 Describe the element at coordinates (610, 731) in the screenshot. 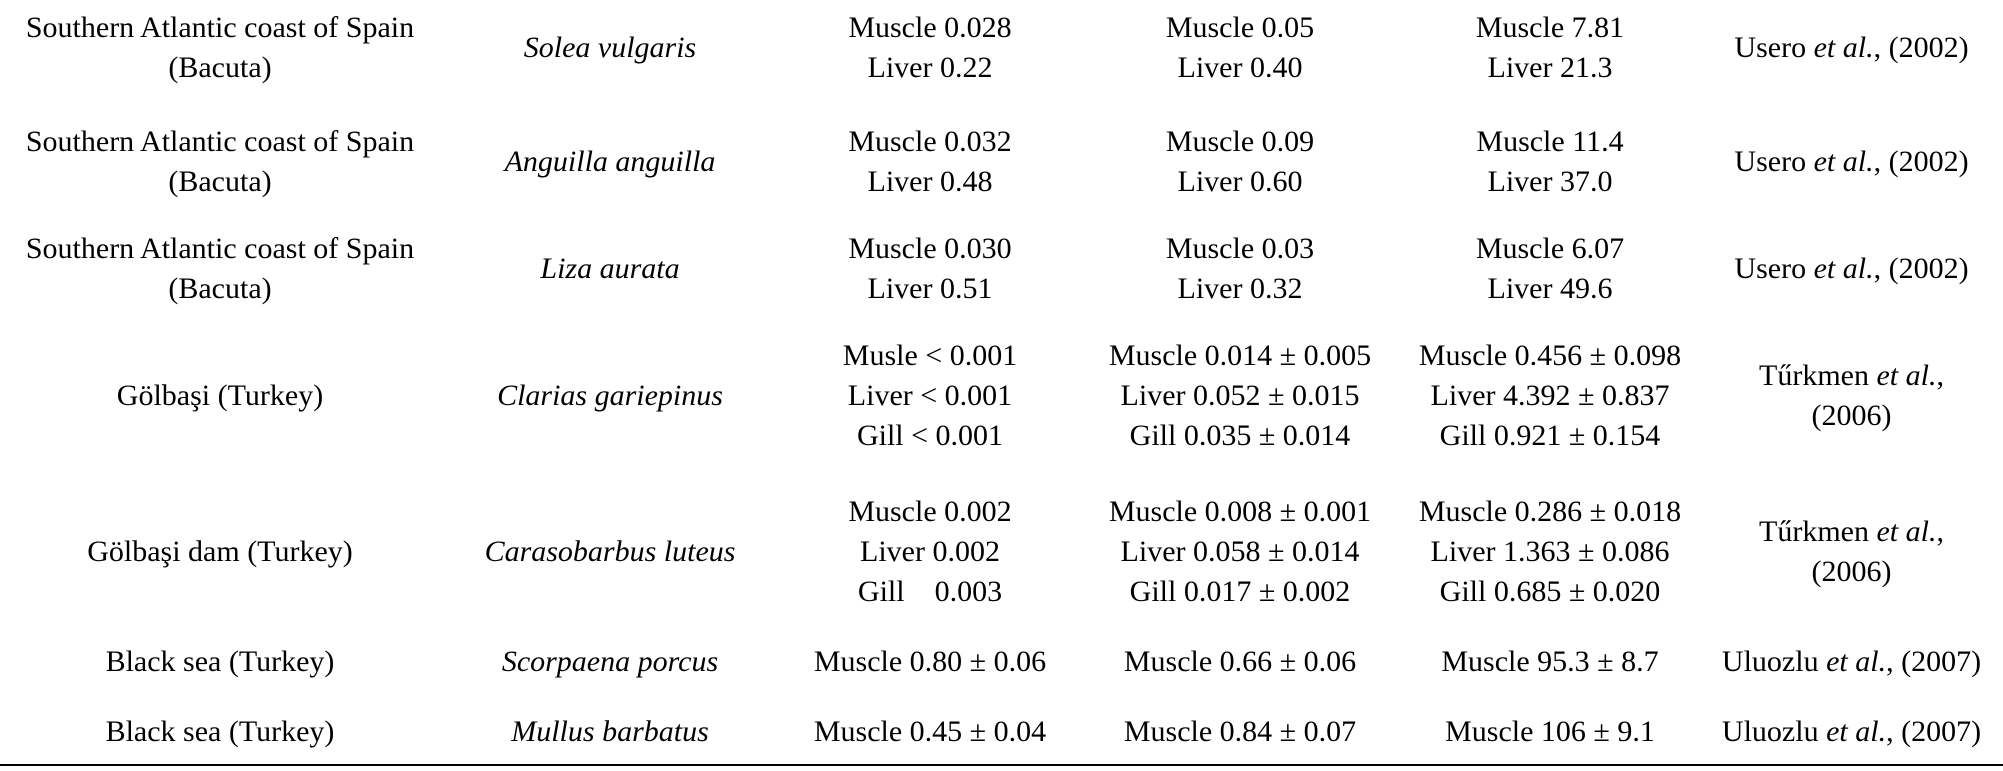

I see `species-cell: Mullus barbatus` at that location.